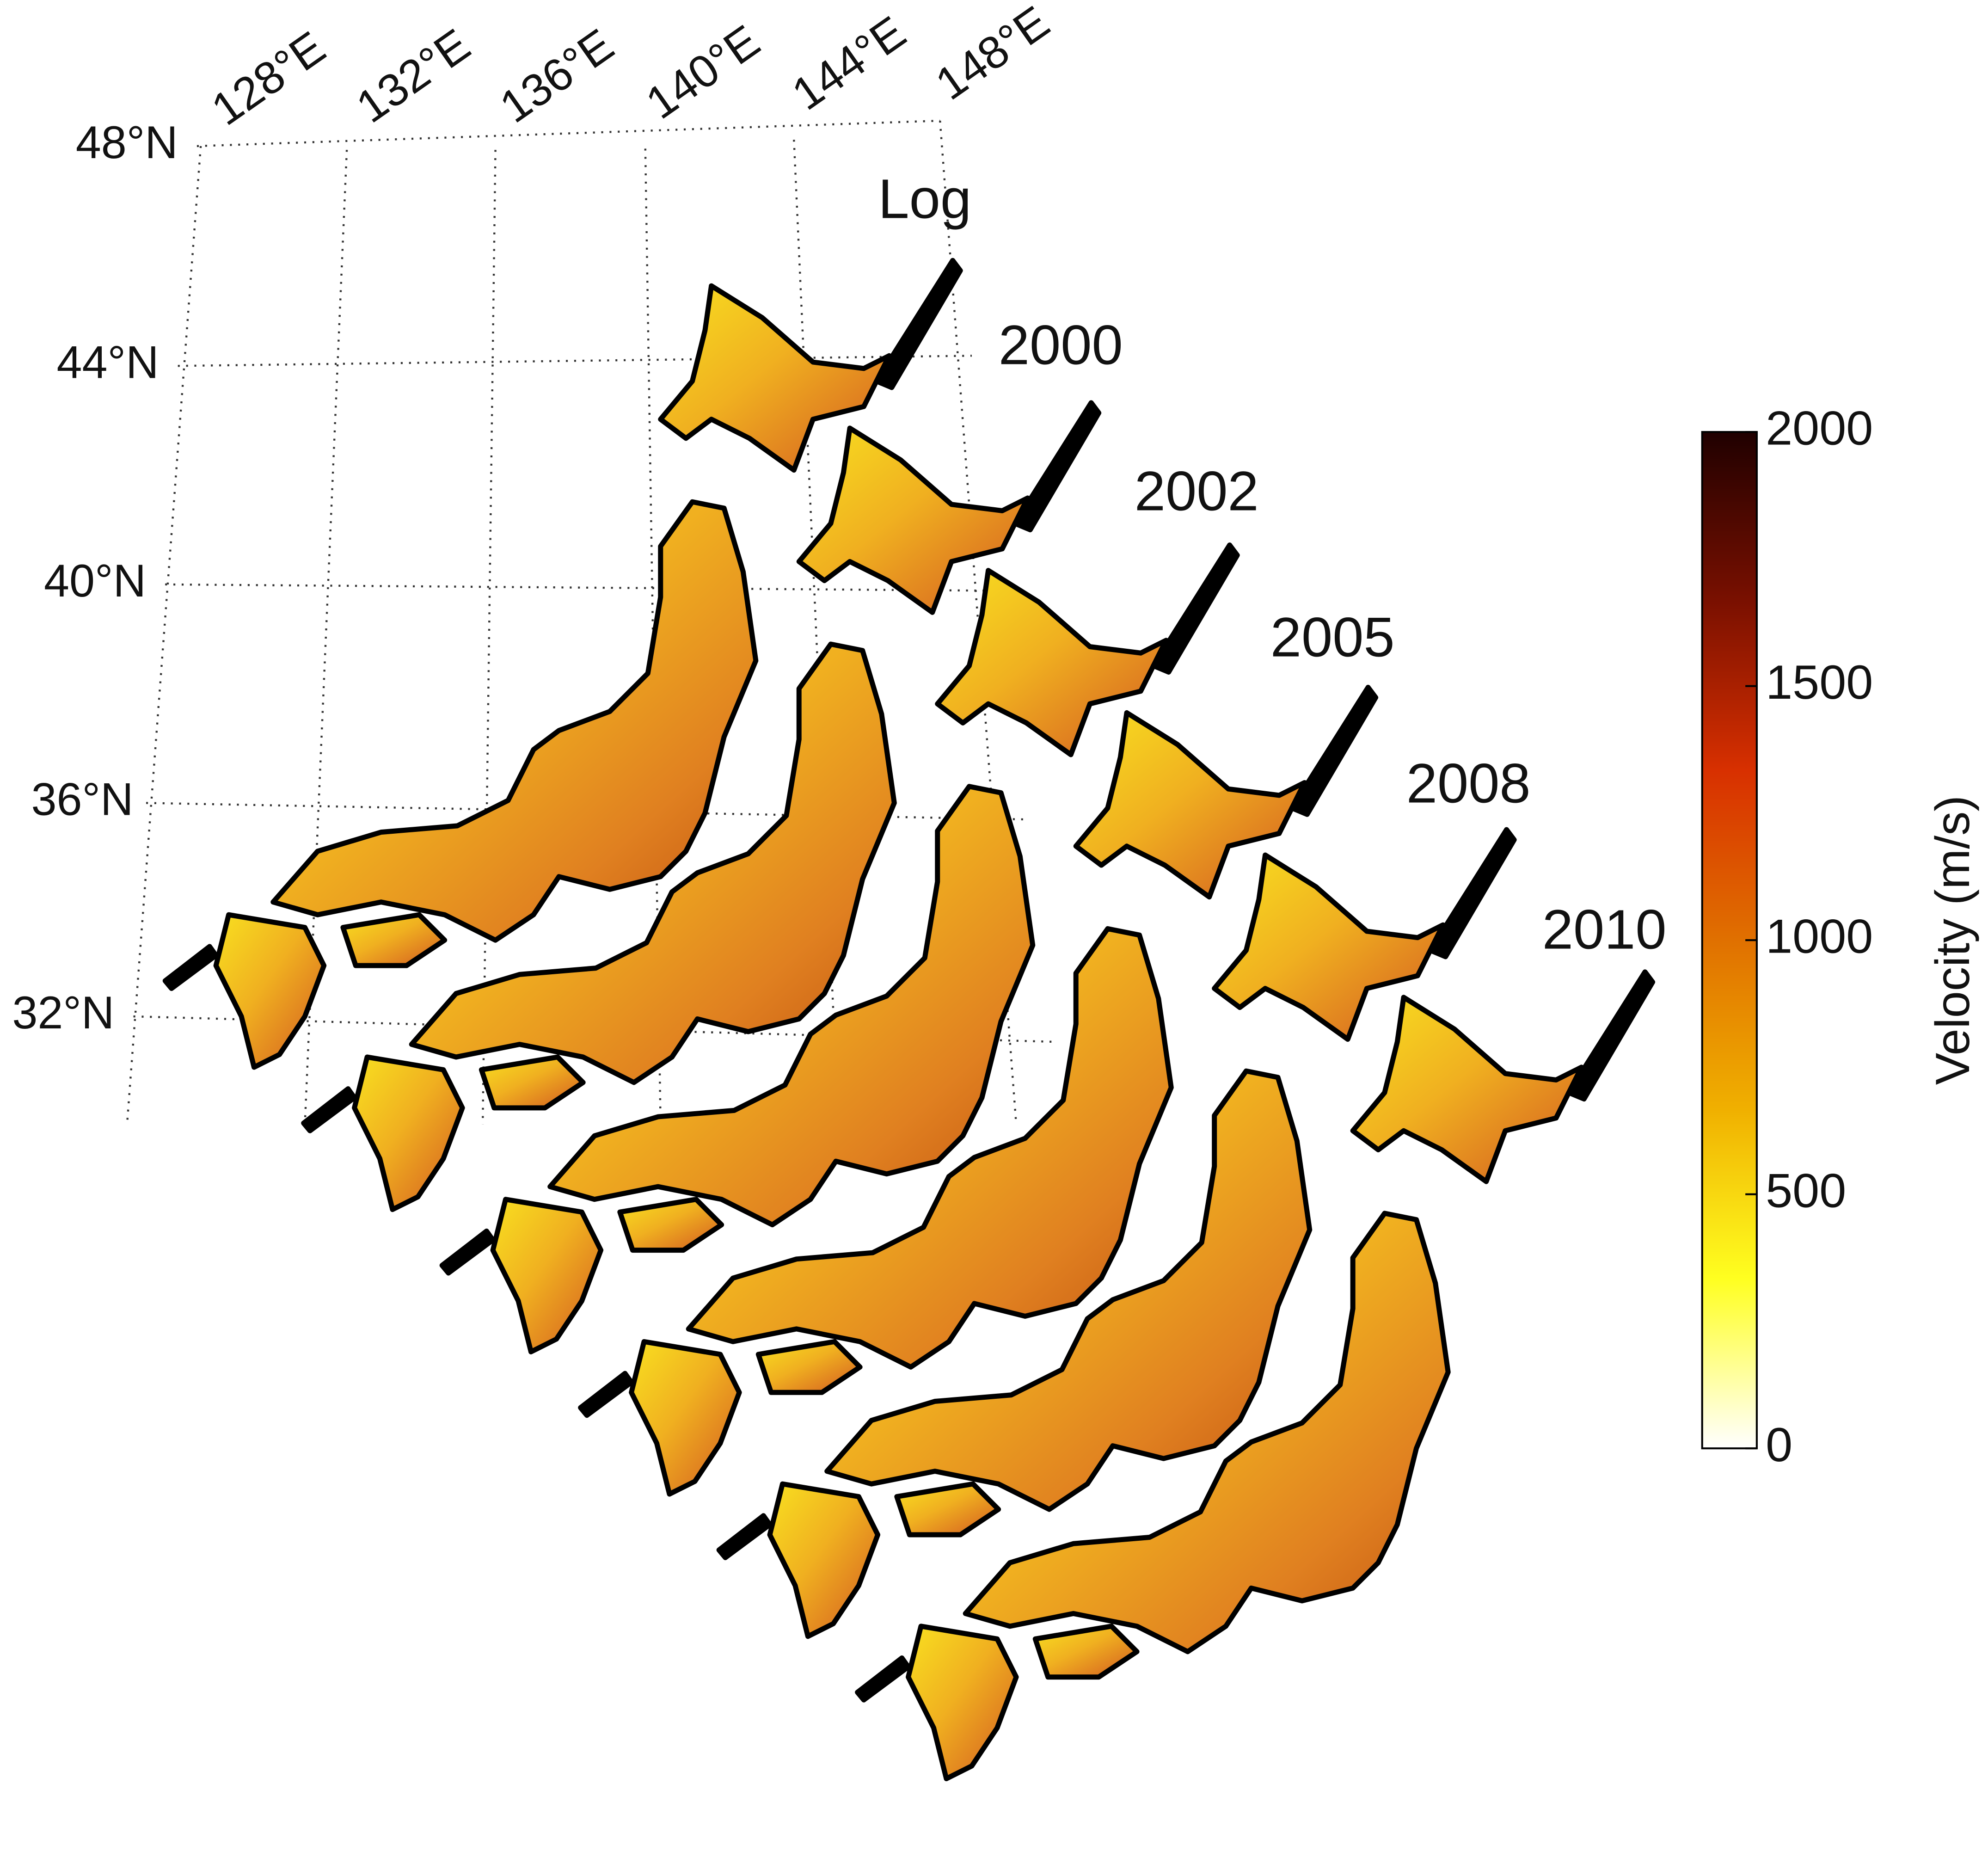 The width and height of the screenshot is (1988, 1876). Describe the element at coordinates (1332, 637) in the screenshot. I see `panel-label: 2005` at that location.